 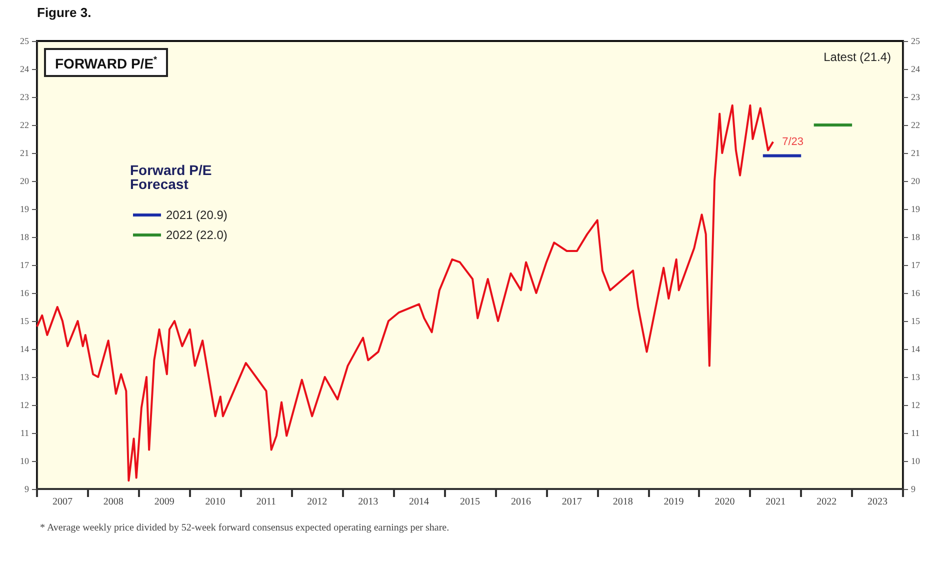 What do you see at coordinates (915, 209) in the screenshot?
I see `y2-tick-label: 19` at bounding box center [915, 209].